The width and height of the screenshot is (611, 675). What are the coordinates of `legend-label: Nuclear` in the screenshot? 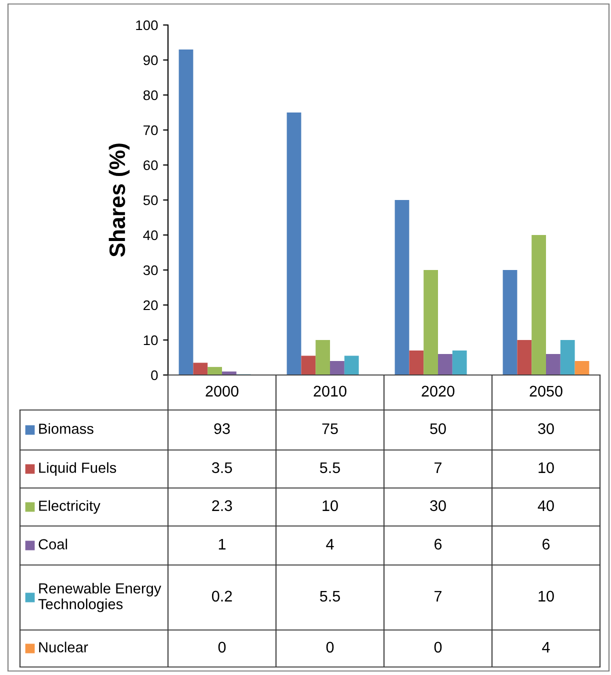 It's located at (63, 647).